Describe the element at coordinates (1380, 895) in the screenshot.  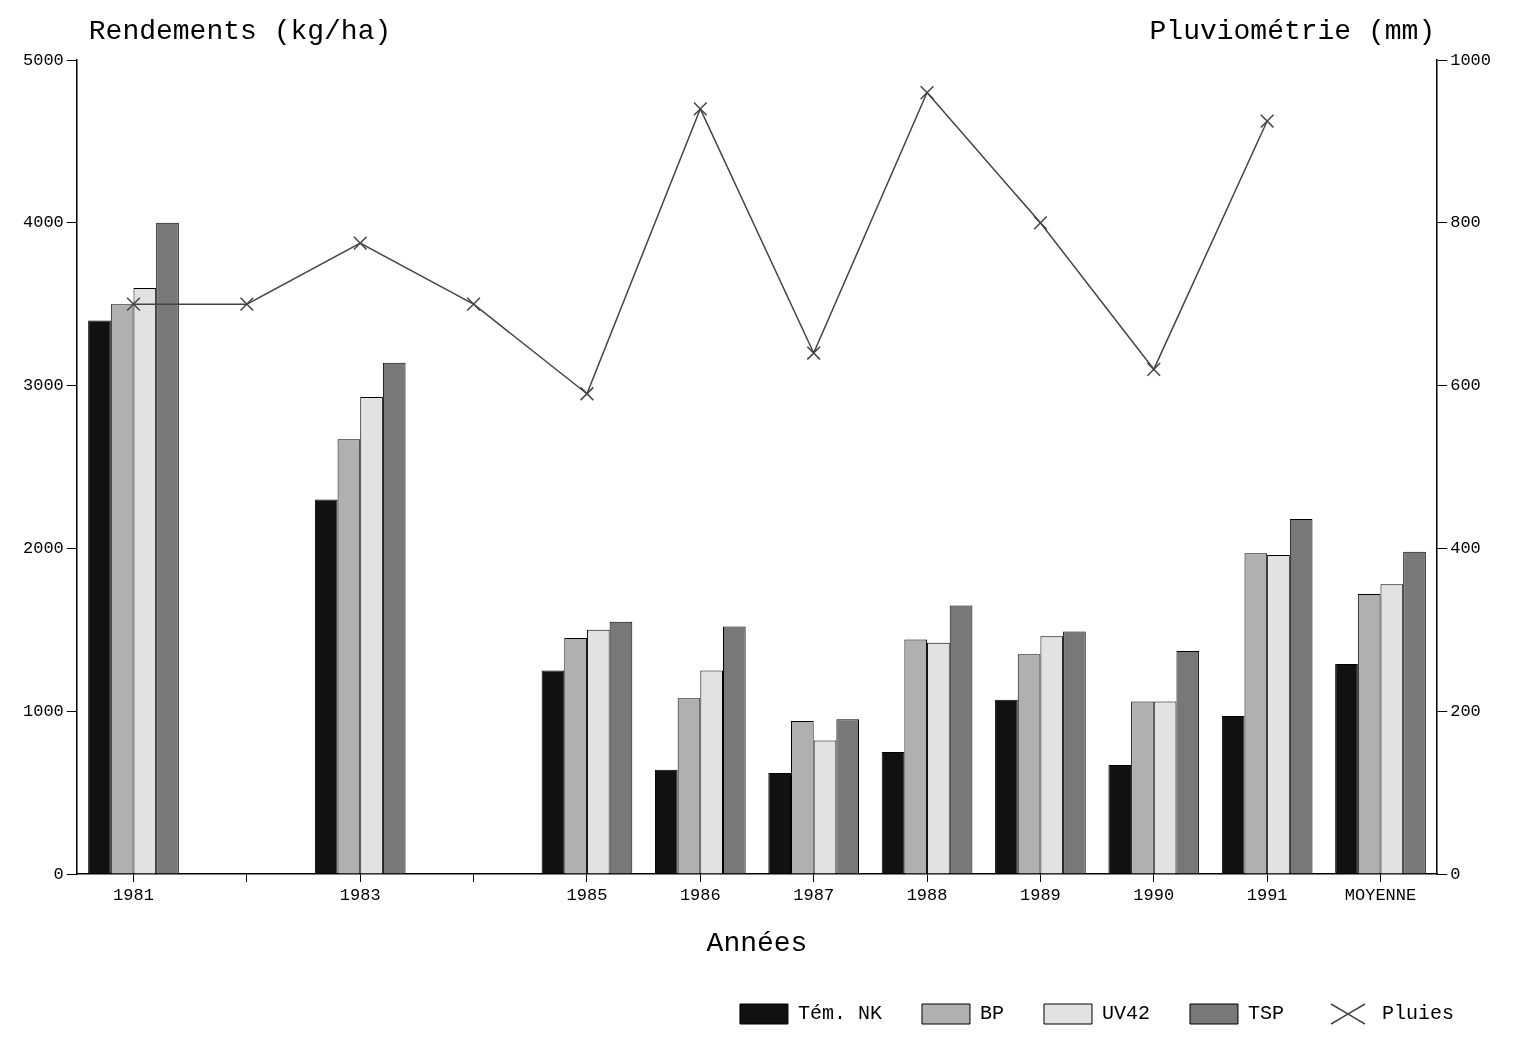
I see `x-tick-label: MOYENNE` at that location.